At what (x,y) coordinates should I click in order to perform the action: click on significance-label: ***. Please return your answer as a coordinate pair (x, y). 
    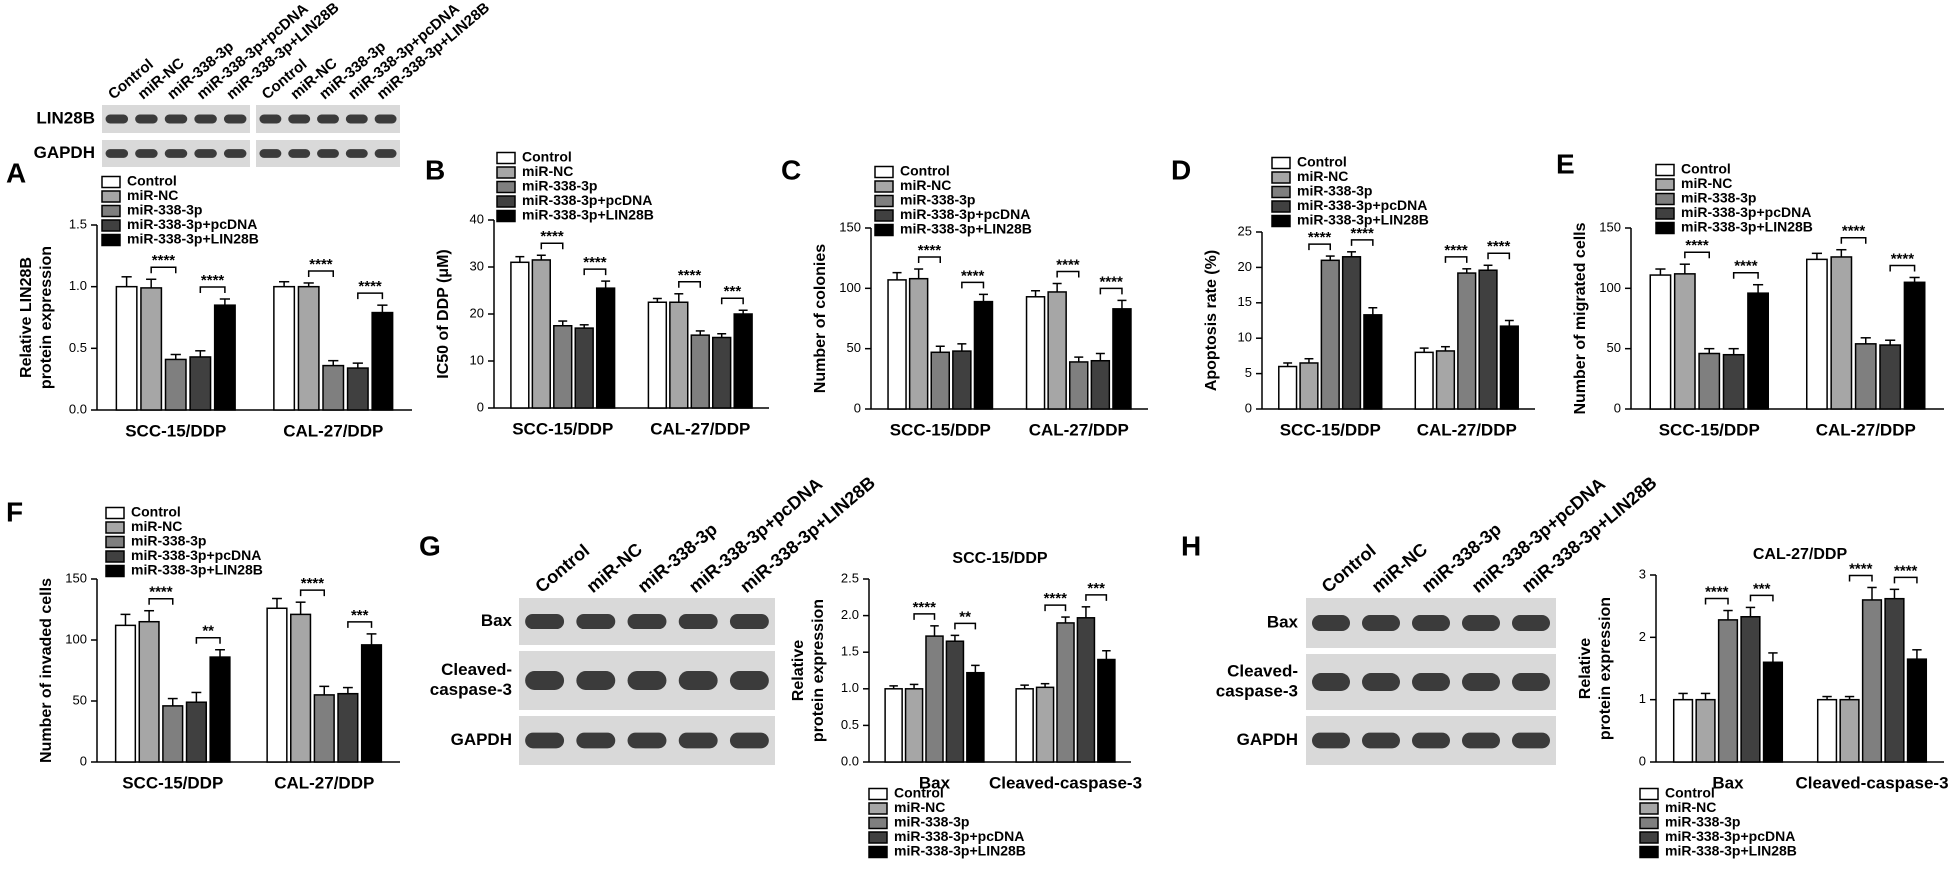
    Looking at the image, I should click on (1762, 588).